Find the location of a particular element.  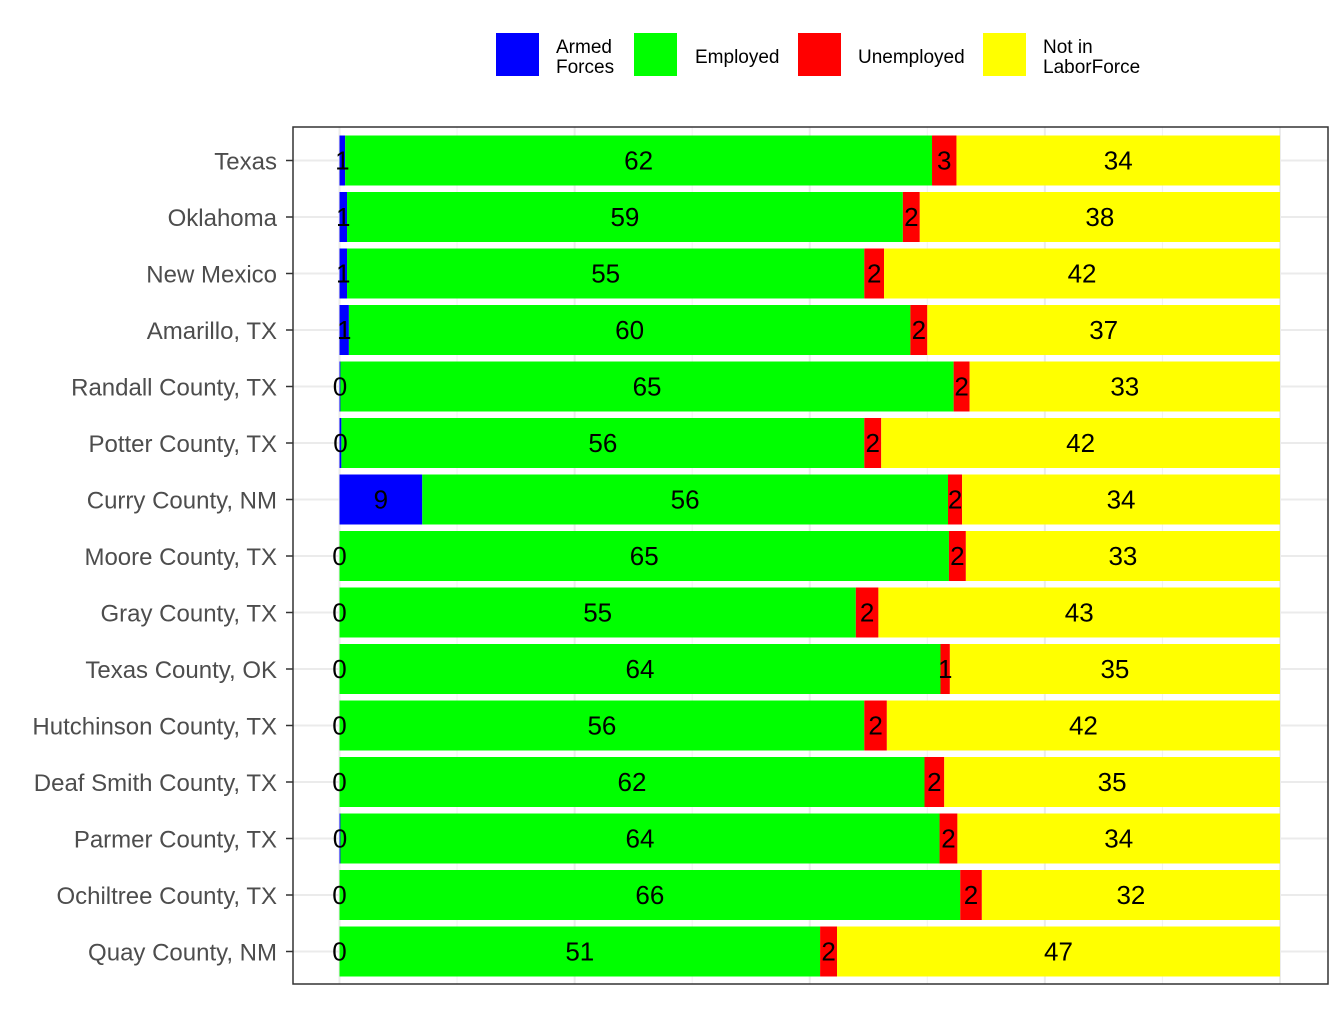

legend-key-employed is located at coordinates (655, 54).